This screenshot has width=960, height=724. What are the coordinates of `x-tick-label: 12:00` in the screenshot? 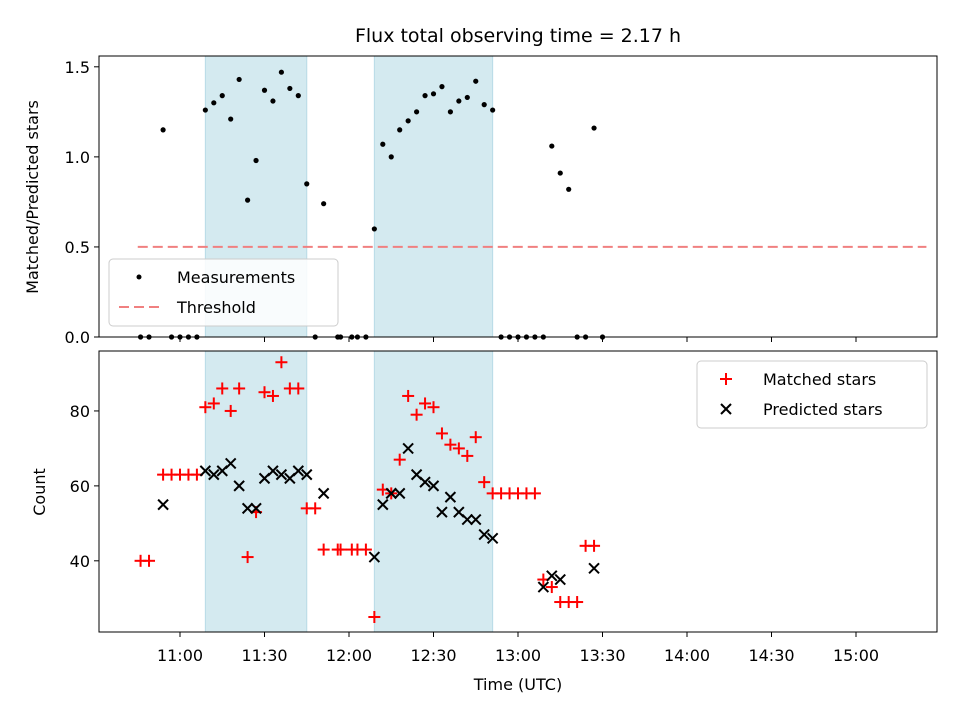 It's located at (349, 655).